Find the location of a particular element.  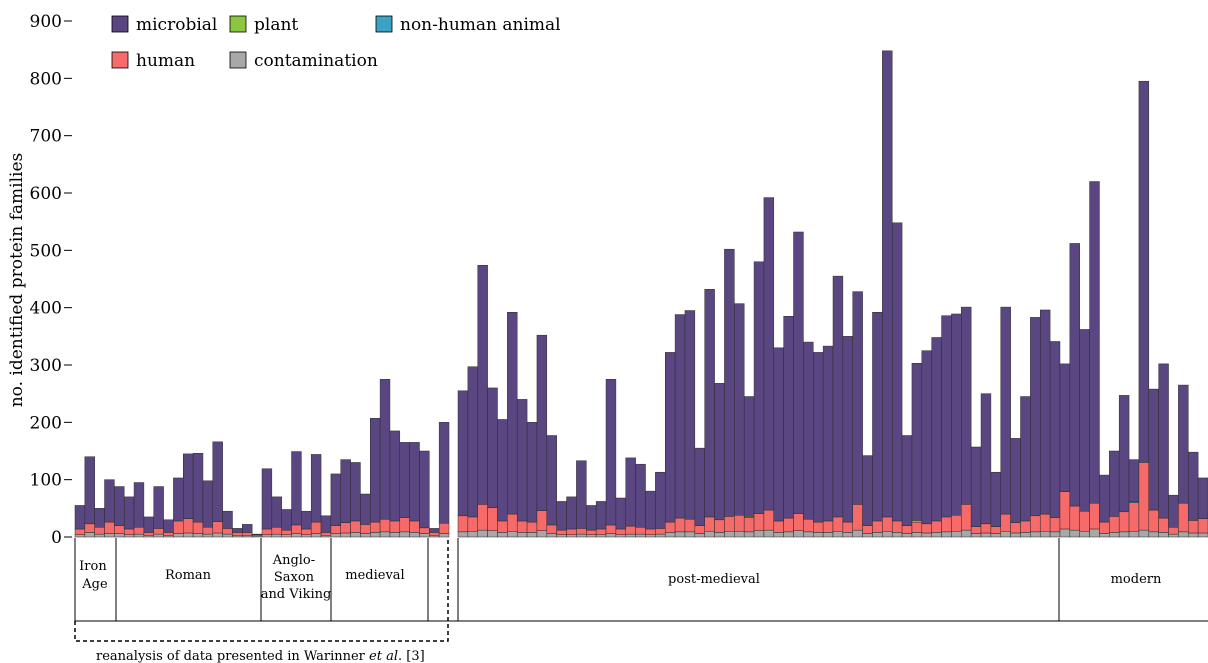

legend-label-contamination: contamination is located at coordinates (316, 61).